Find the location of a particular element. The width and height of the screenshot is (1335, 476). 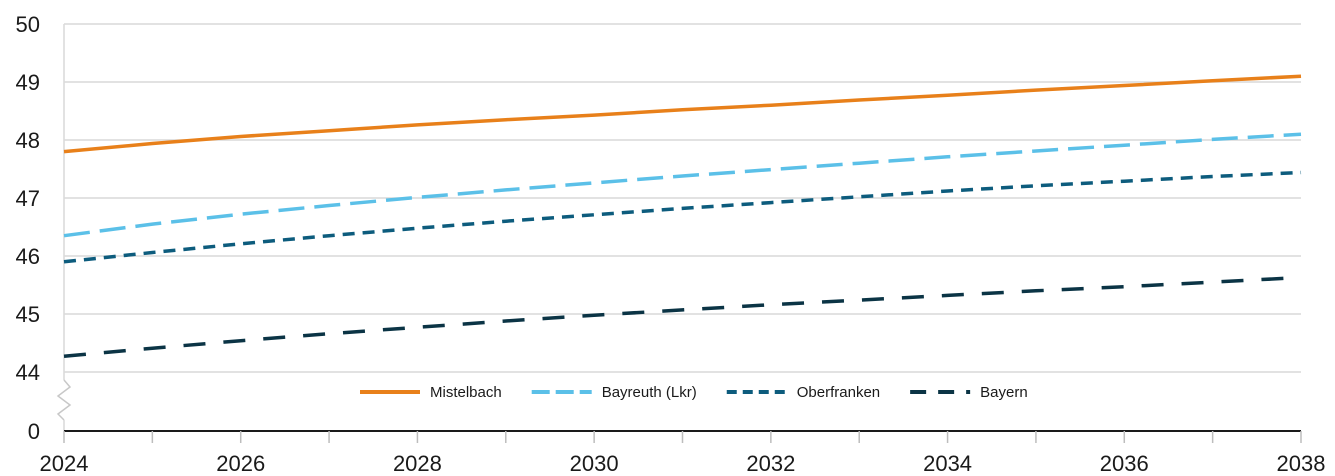

legend-label-oberfranken: Oberfranken is located at coordinates (838, 392).